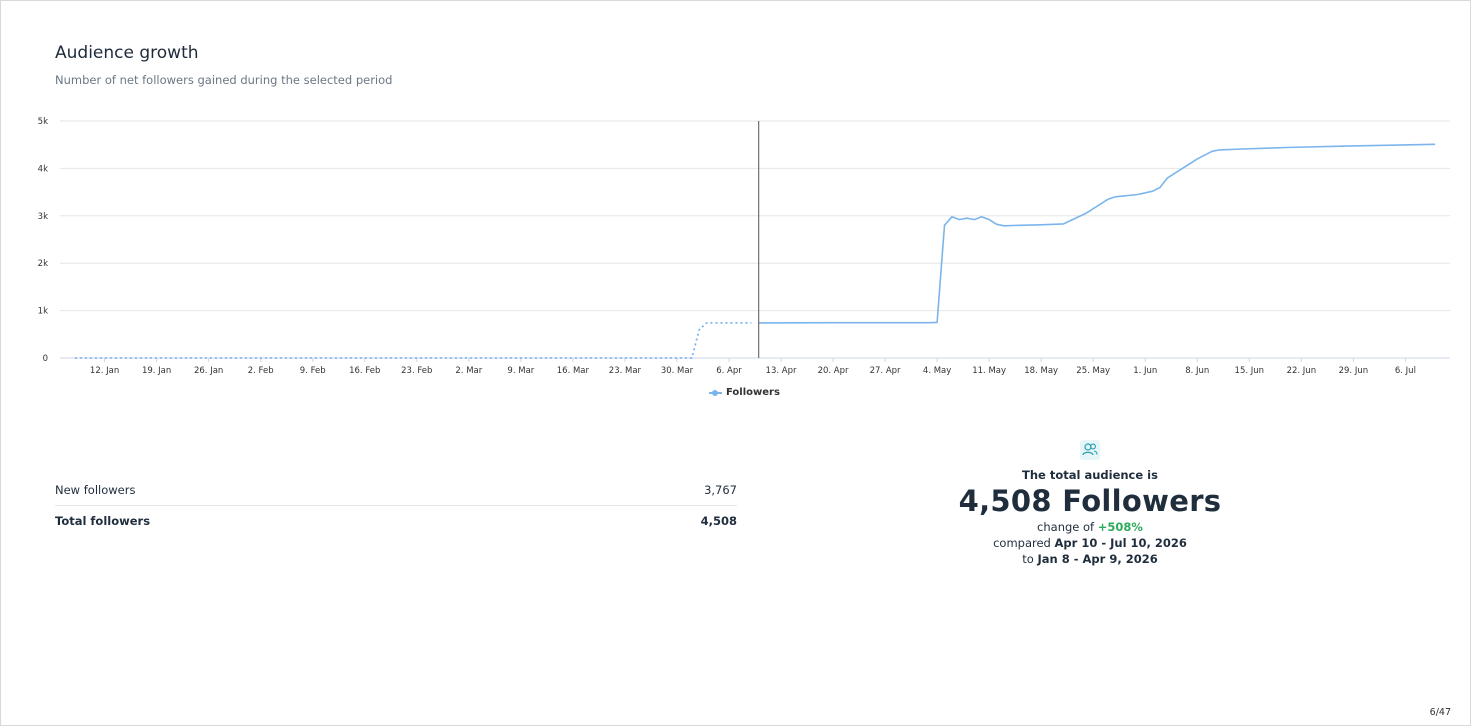 The height and width of the screenshot is (726, 1471). I want to click on x-tick-label: 15. Jun, so click(1250, 371).